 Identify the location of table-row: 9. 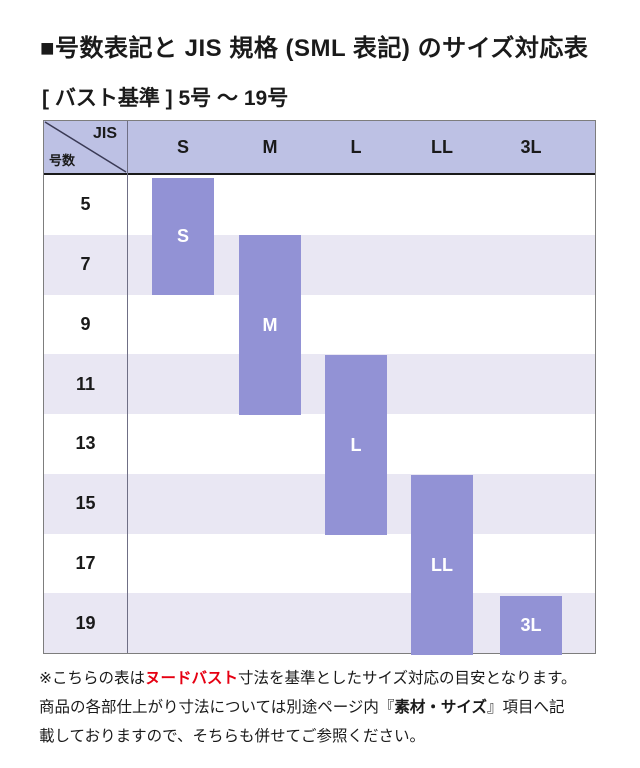
(319, 324).